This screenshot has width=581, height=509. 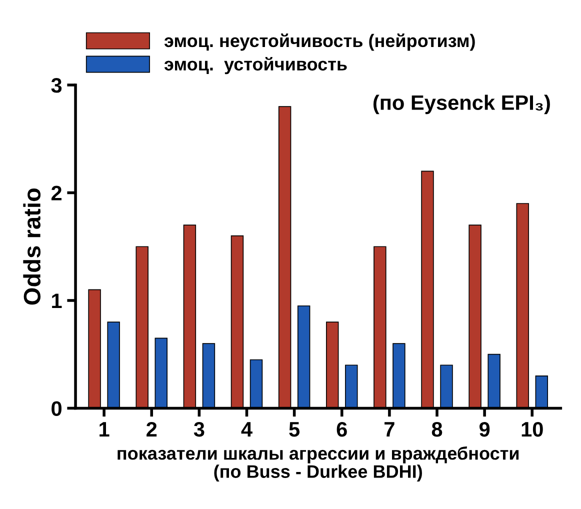 I want to click on x-tick-label: 3, so click(x=199, y=429).